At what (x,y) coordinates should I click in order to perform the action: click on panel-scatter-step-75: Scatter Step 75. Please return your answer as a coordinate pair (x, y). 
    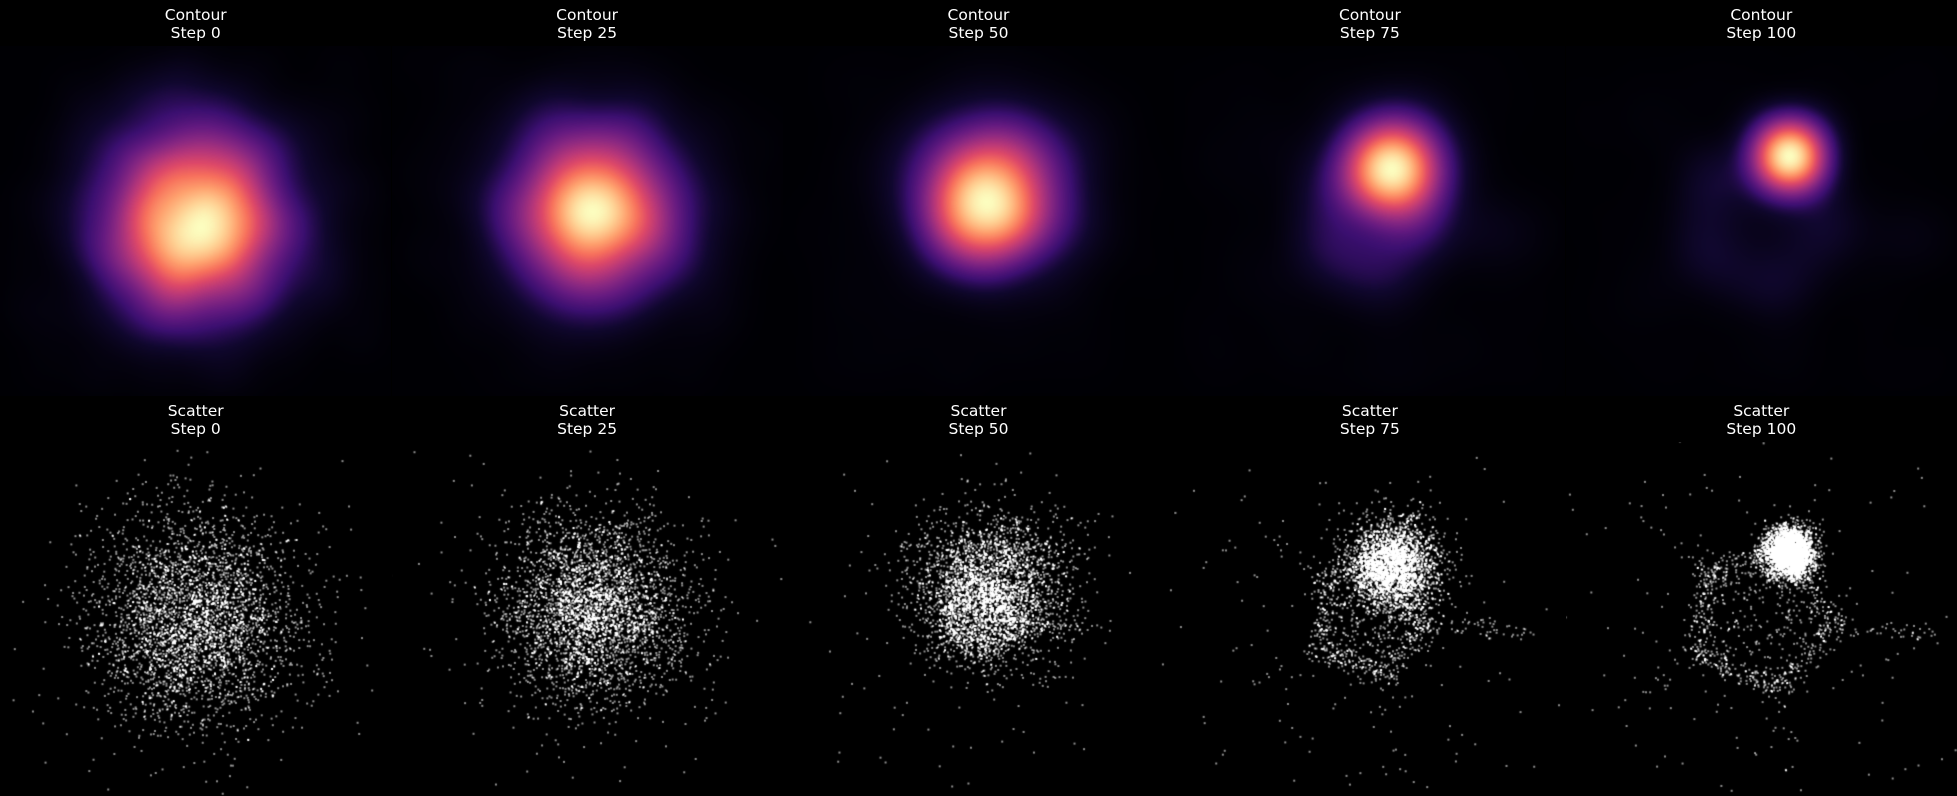
    Looking at the image, I should click on (1370, 596).